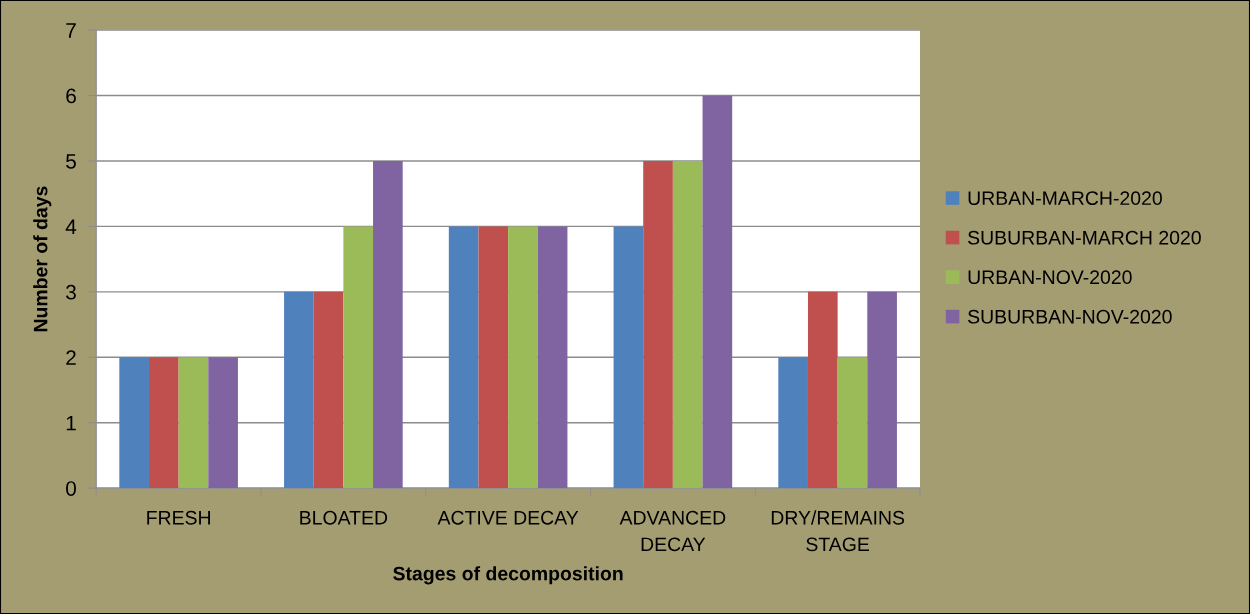  I want to click on legend-label: URBAN-MARCH-2020, so click(1065, 198).